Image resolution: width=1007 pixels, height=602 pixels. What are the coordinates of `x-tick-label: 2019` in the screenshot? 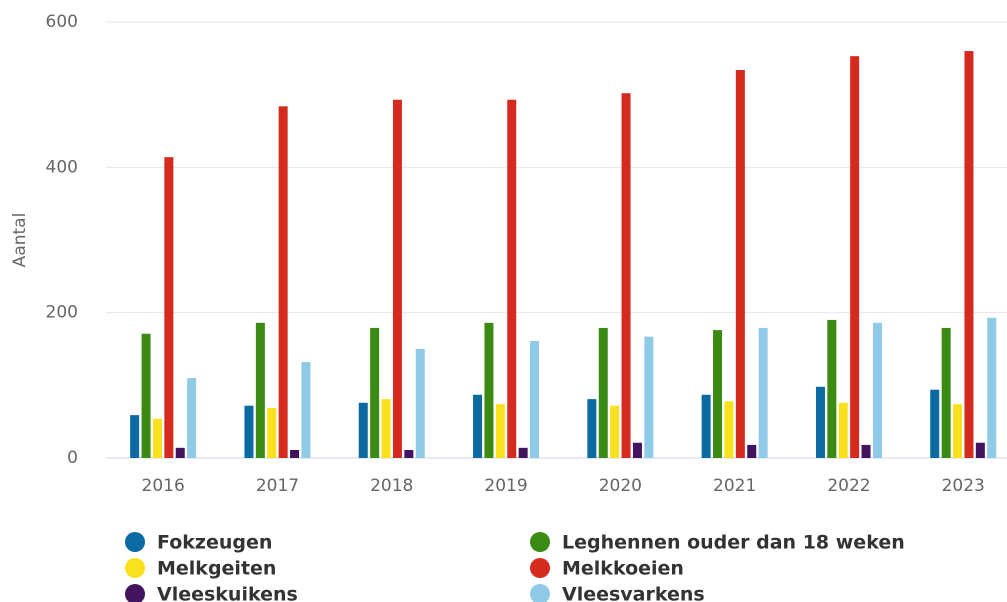 It's located at (505, 486).